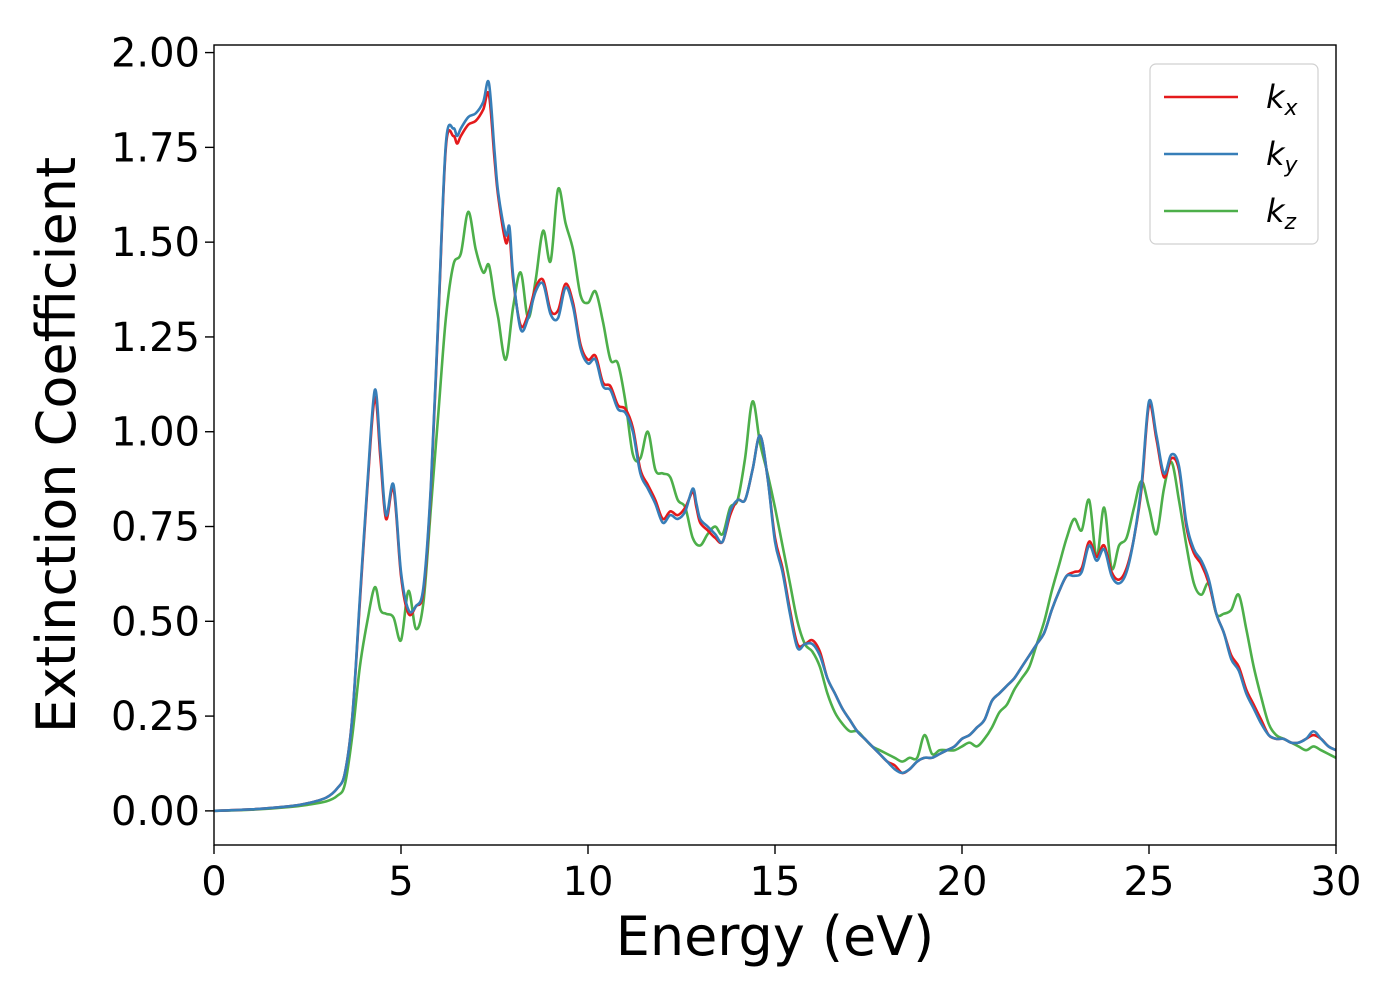 The image size is (1400, 1000). I want to click on y-tick-label: 0.50, so click(155, 622).